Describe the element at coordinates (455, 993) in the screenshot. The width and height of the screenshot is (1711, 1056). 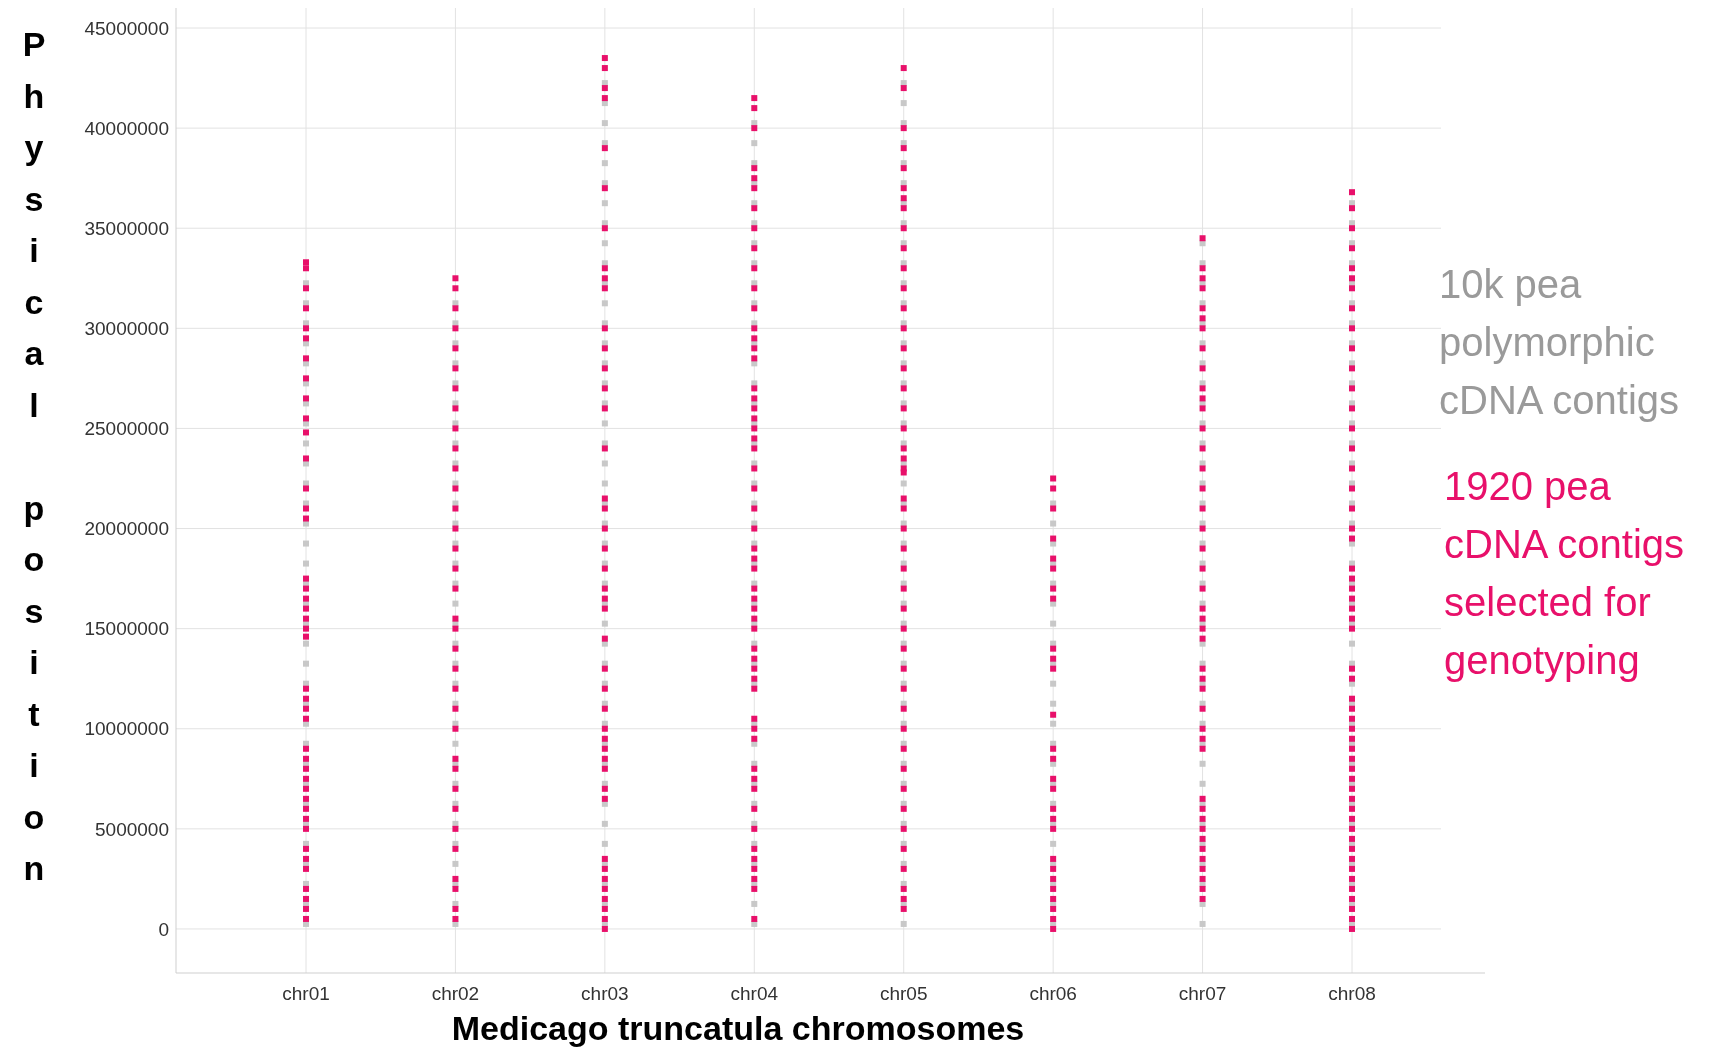
I see `x-tick-label: chr02` at that location.